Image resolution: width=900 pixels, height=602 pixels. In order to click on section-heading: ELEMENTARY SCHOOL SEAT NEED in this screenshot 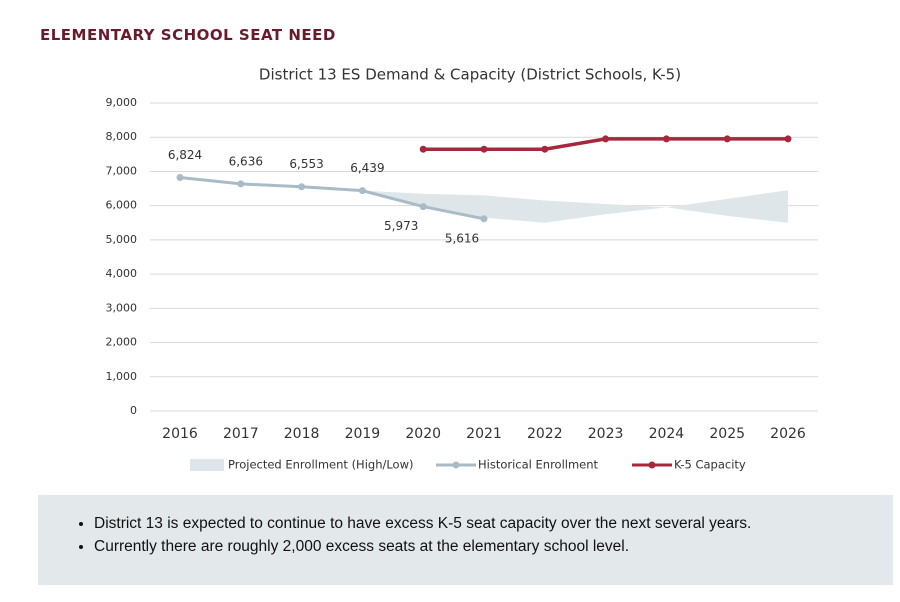, I will do `click(188, 35)`.